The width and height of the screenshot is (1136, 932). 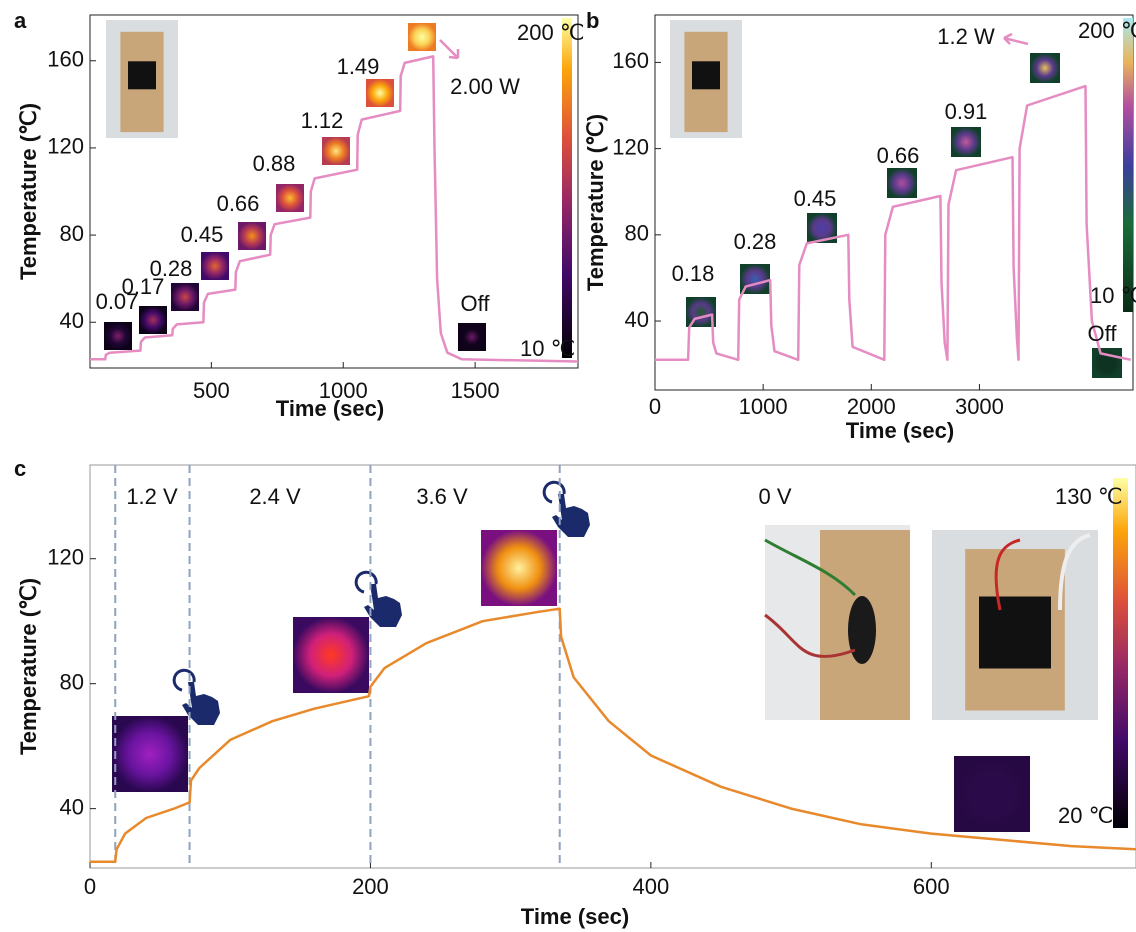 What do you see at coordinates (20, 20) in the screenshot?
I see `panel-label: a` at bounding box center [20, 20].